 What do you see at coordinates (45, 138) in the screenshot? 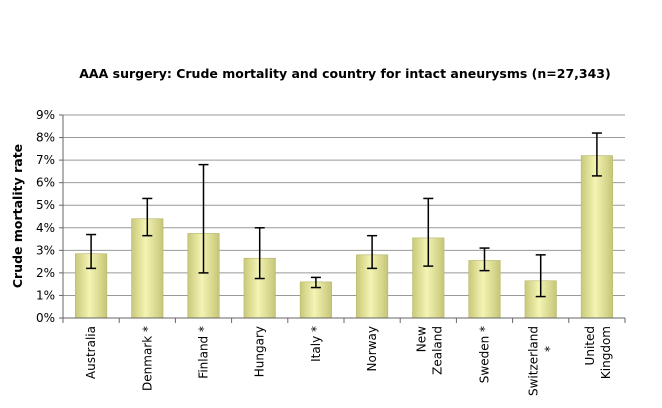
I see `y-tick-label: 8%` at bounding box center [45, 138].